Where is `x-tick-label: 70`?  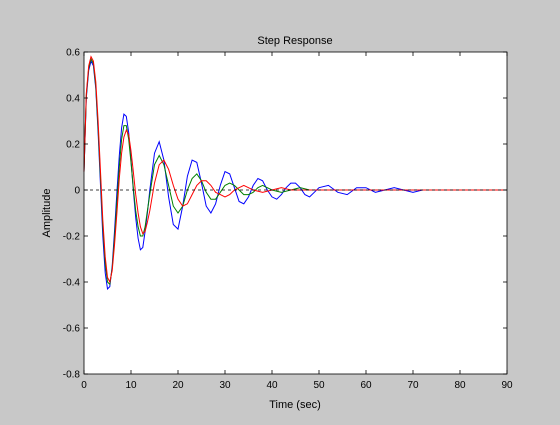 x-tick-label: 70 is located at coordinates (413, 385).